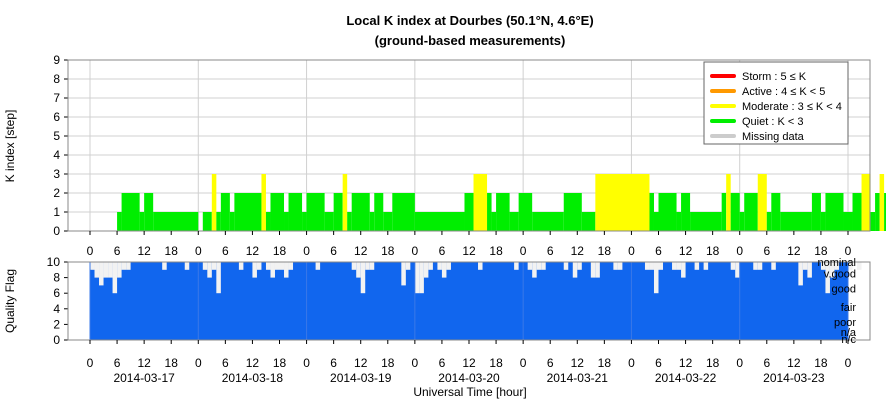  Describe the element at coordinates (56, 79) in the screenshot. I see `k-ytick-label-8: 8` at that location.